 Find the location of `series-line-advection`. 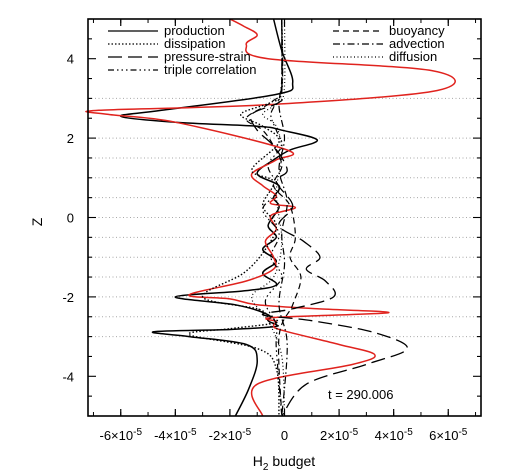

series-line-advection is located at coordinates (283, 217).